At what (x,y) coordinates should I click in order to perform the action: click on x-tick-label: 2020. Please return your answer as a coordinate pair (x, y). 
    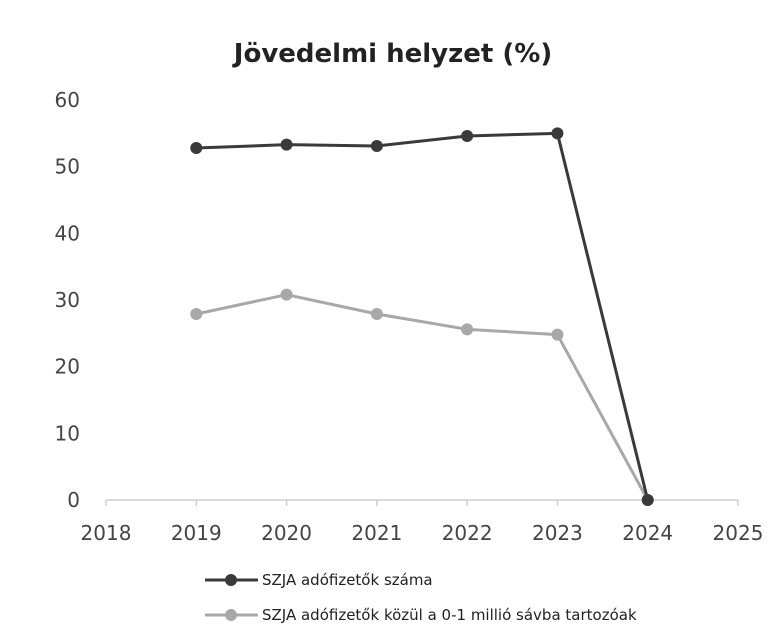
    Looking at the image, I should click on (286, 533).